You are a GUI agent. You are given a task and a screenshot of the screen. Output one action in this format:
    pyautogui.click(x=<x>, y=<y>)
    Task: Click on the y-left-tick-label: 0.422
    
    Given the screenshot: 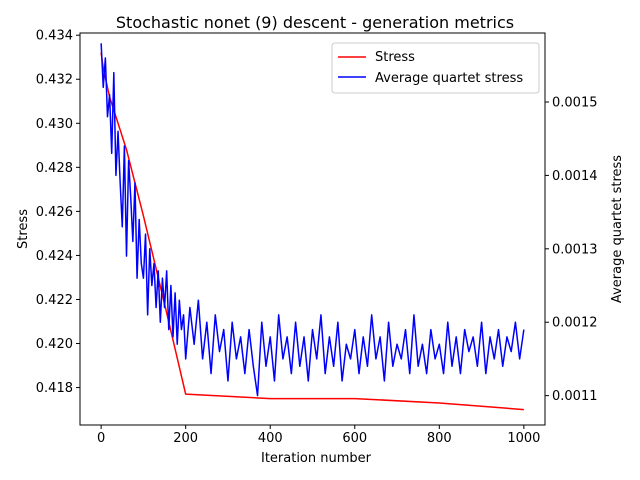 What is the action you would take?
    pyautogui.click(x=54, y=300)
    